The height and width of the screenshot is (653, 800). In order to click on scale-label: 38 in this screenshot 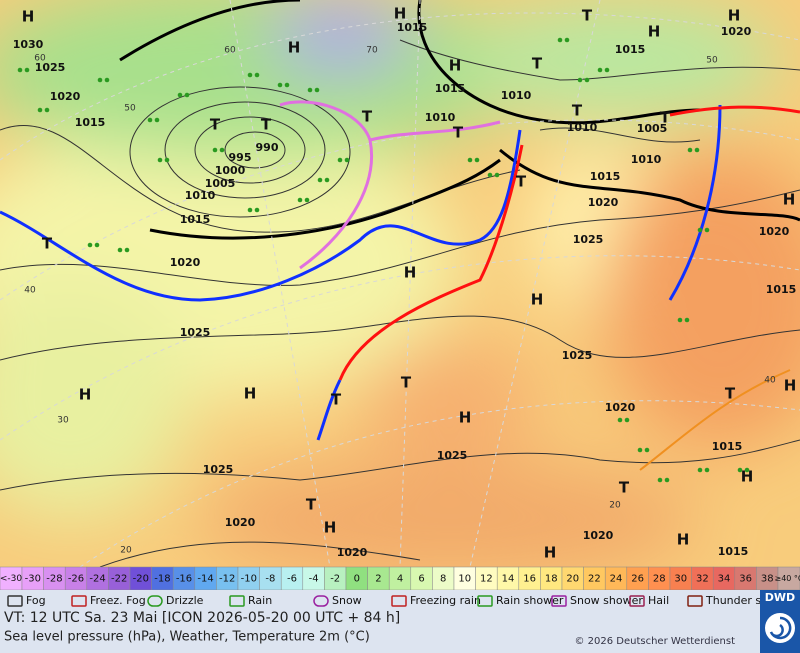, I will do `click(767, 579)`.